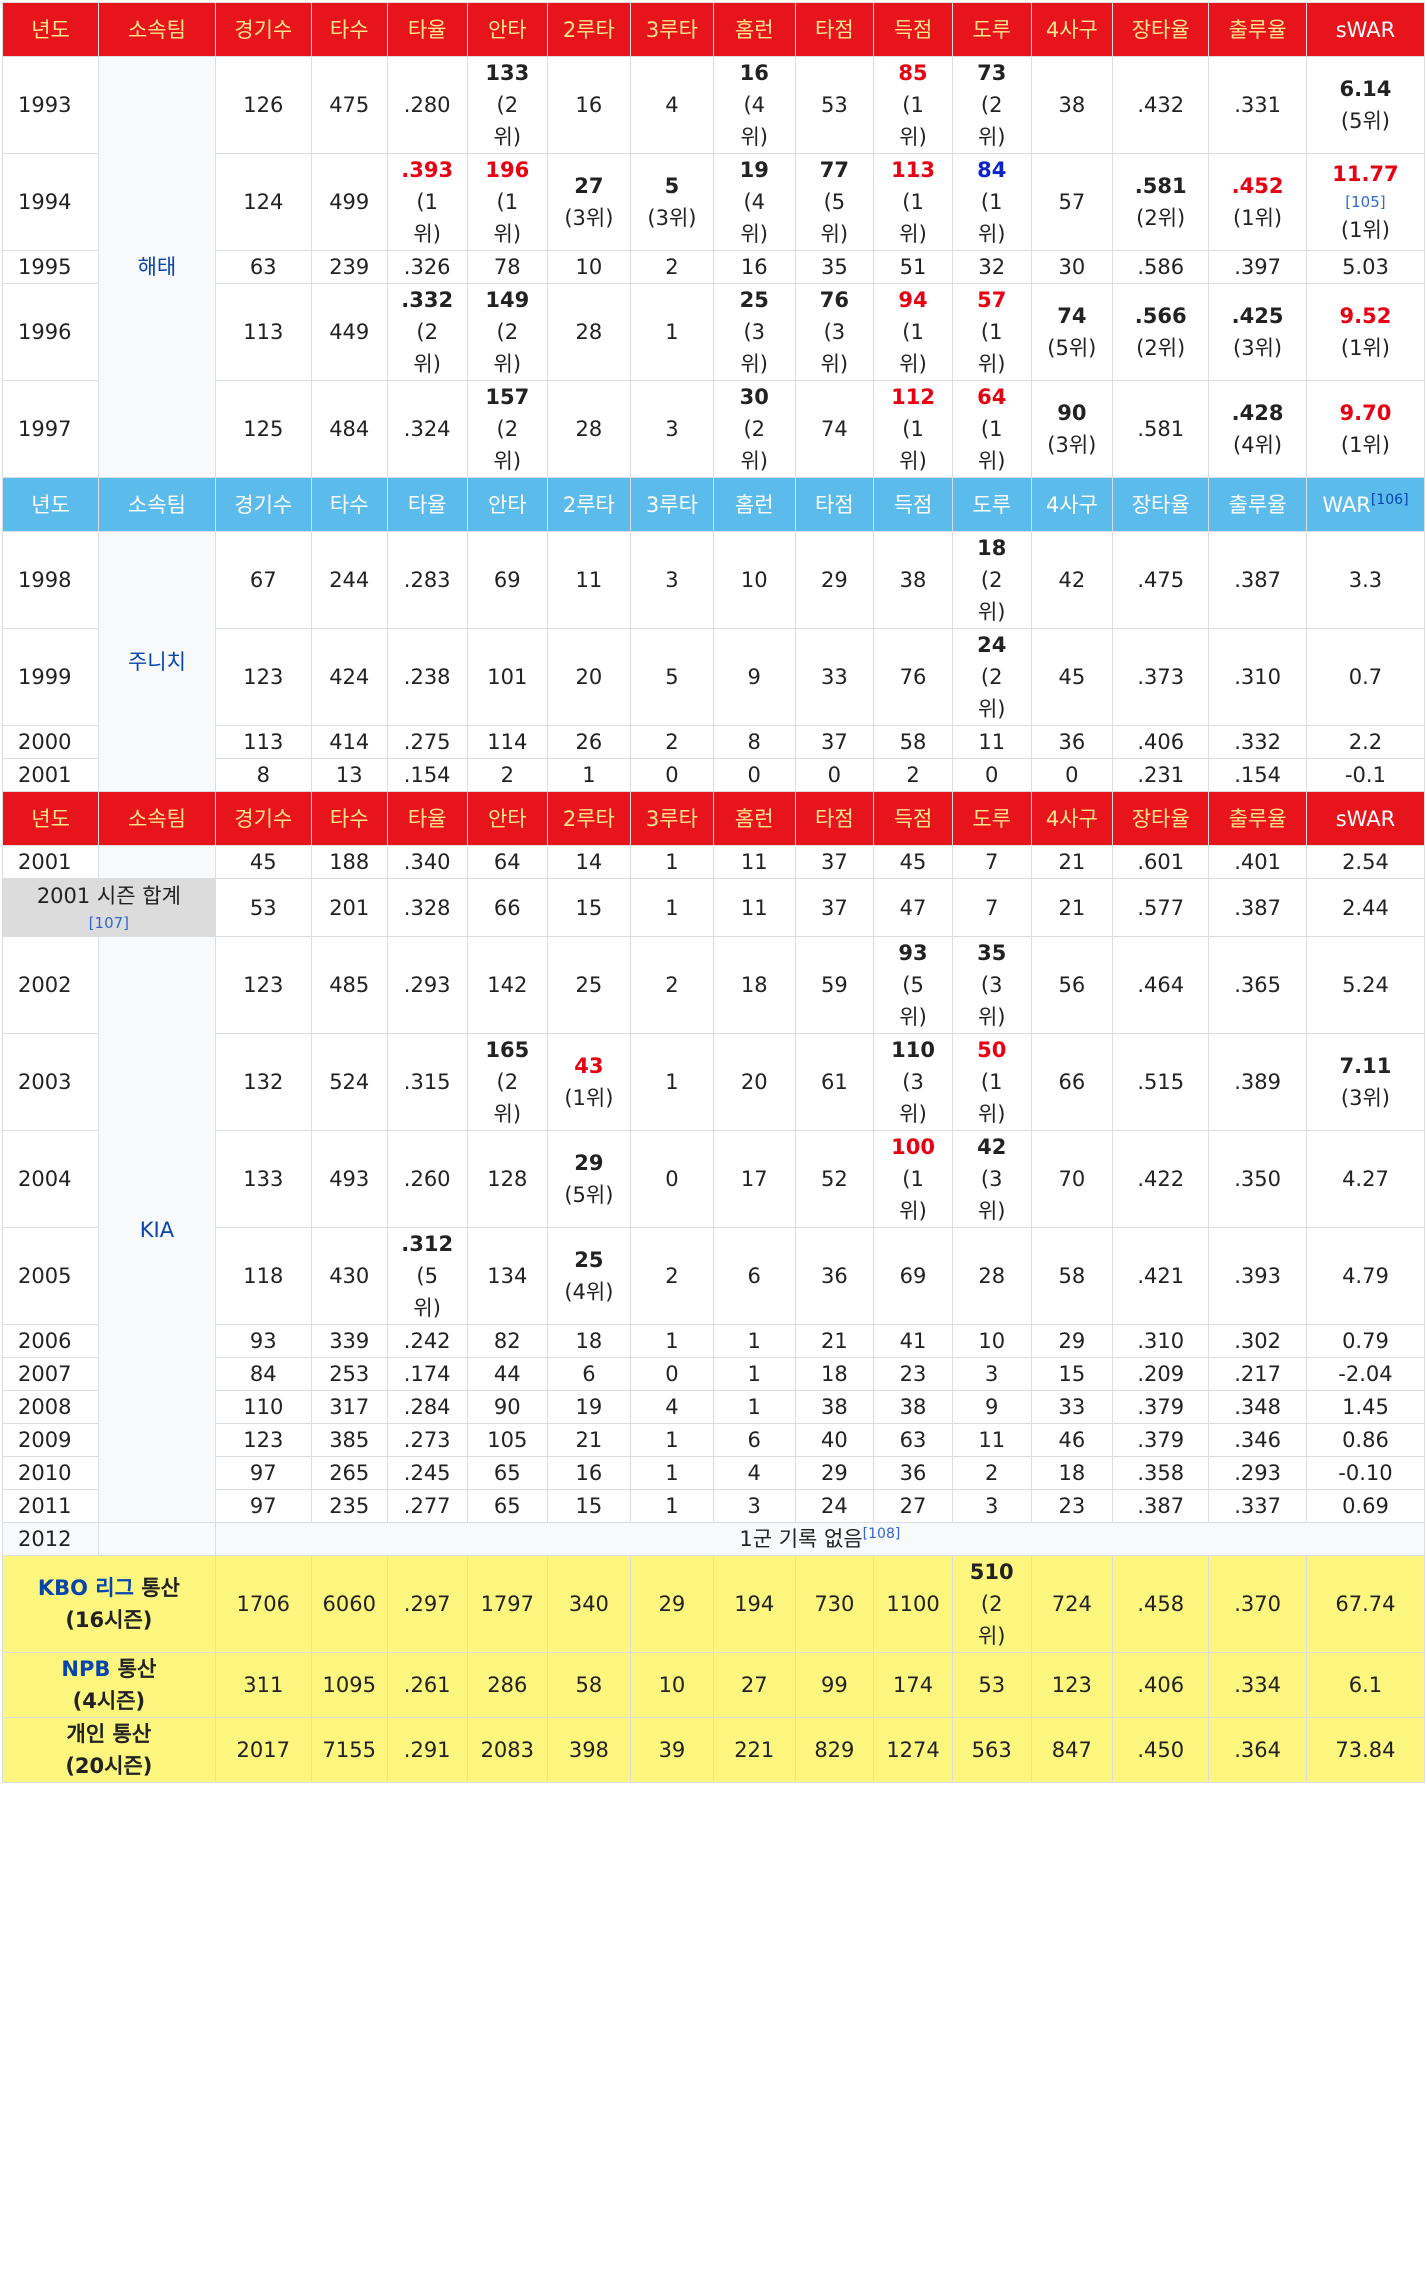 Image resolution: width=1427 pixels, height=2277 pixels. What do you see at coordinates (50, 29) in the screenshot?
I see `header-year: 년도` at bounding box center [50, 29].